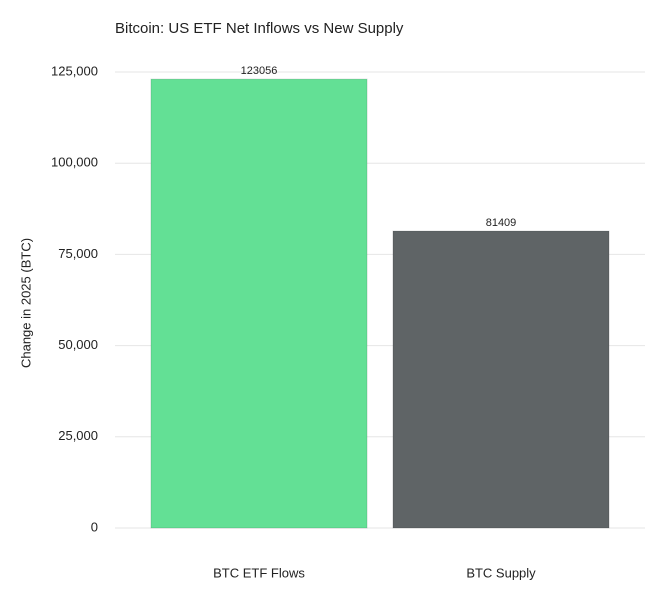 The image size is (661, 592). I want to click on x-tick-label: BTC ETF Flows, so click(259, 572).